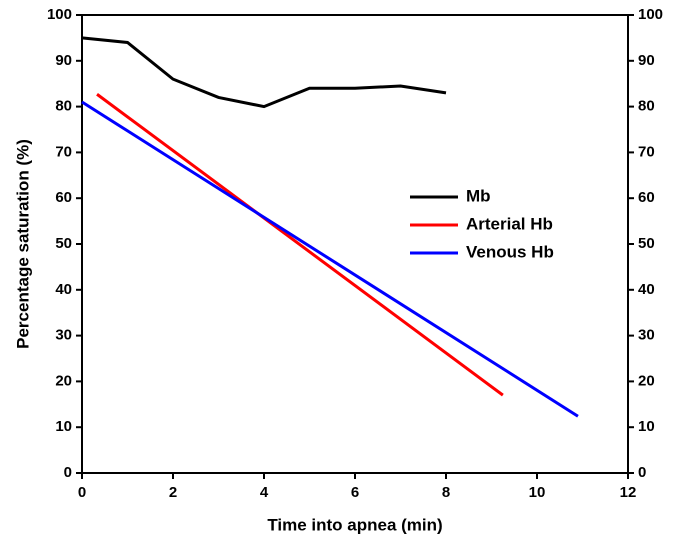 This screenshot has width=686, height=543. What do you see at coordinates (646, 380) in the screenshot?
I see `y2-tick-label: 20` at bounding box center [646, 380].